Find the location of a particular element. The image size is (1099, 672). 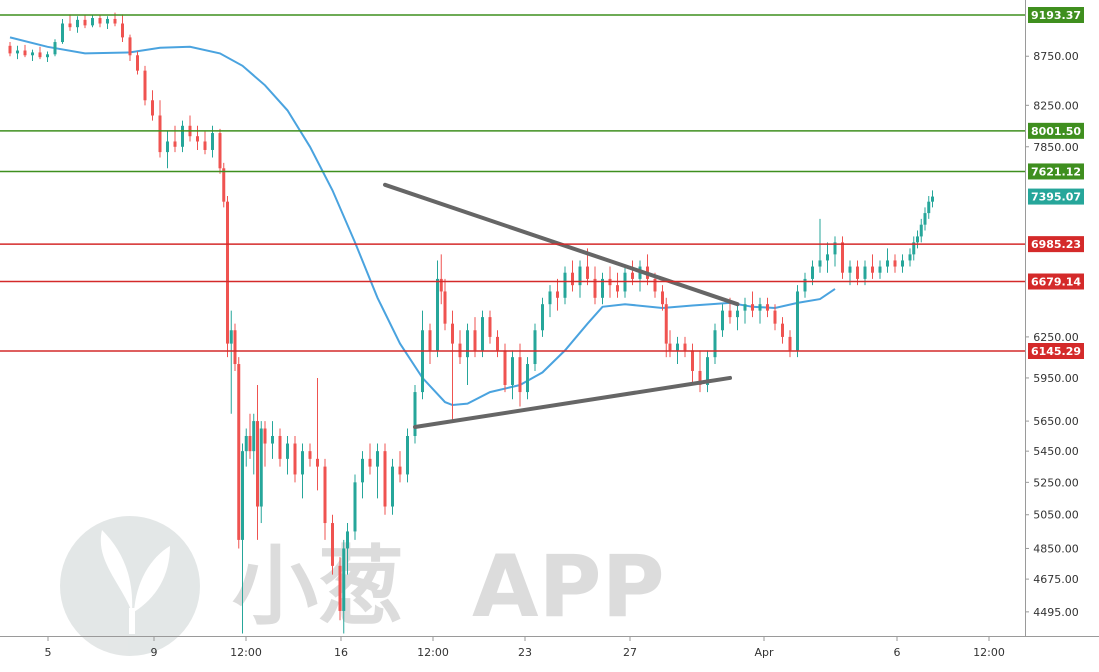

watermark-brand-cn: 小葱 is located at coordinates (318, 587).